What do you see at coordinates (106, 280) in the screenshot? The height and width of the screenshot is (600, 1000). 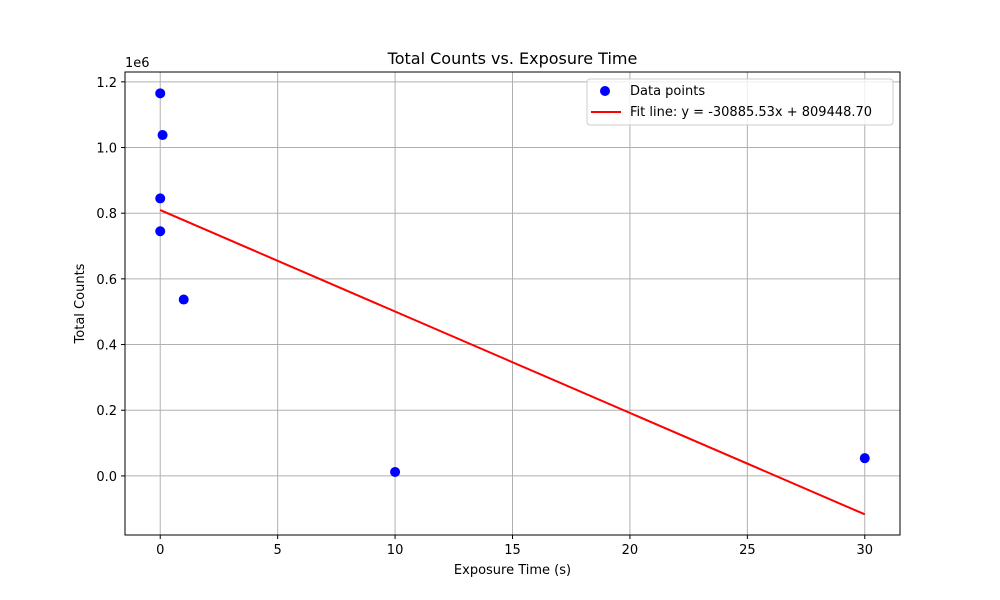 I see `y-tick-label: 0.6` at bounding box center [106, 280].